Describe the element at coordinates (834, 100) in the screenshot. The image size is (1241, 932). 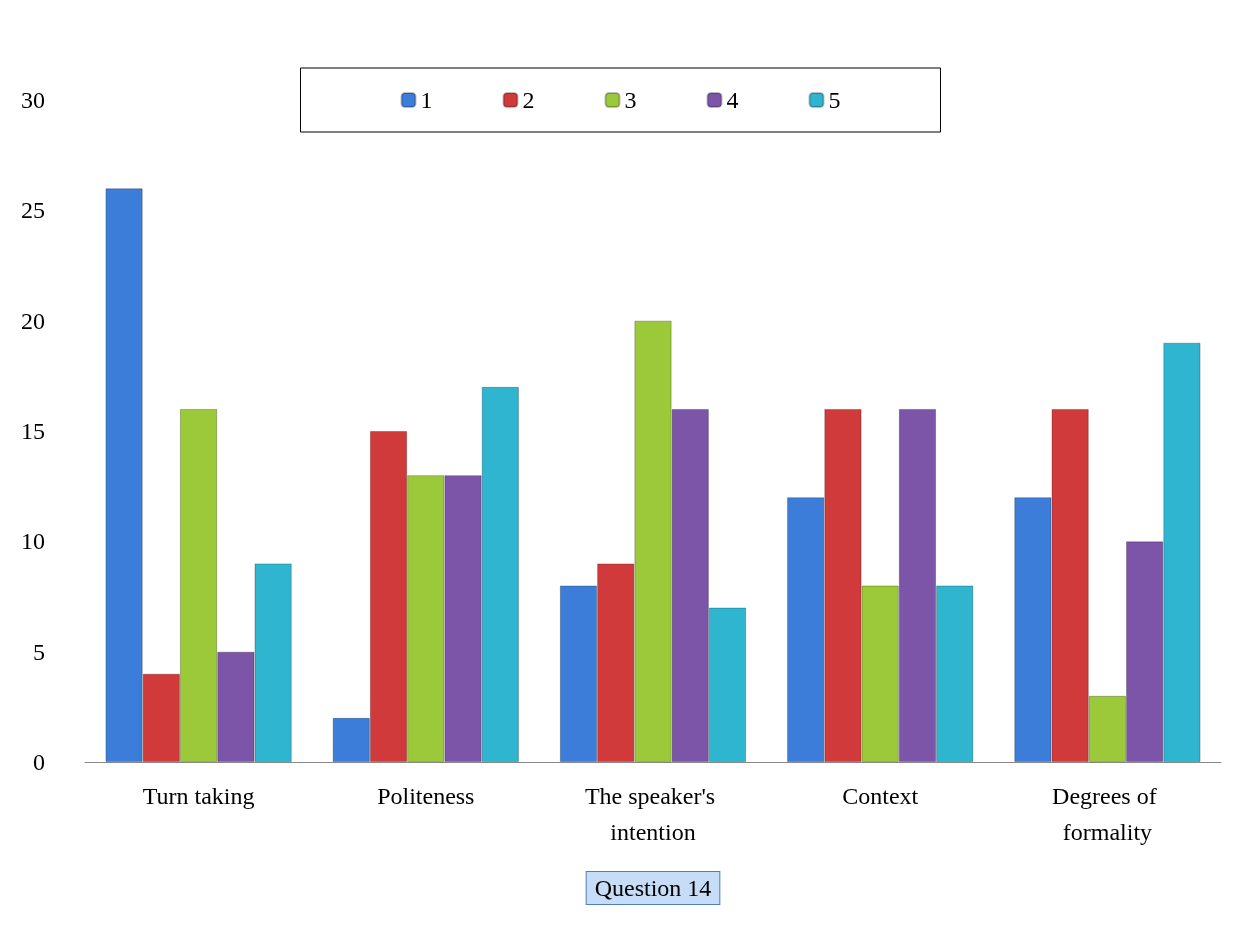
I see `legend-label: 5` at that location.